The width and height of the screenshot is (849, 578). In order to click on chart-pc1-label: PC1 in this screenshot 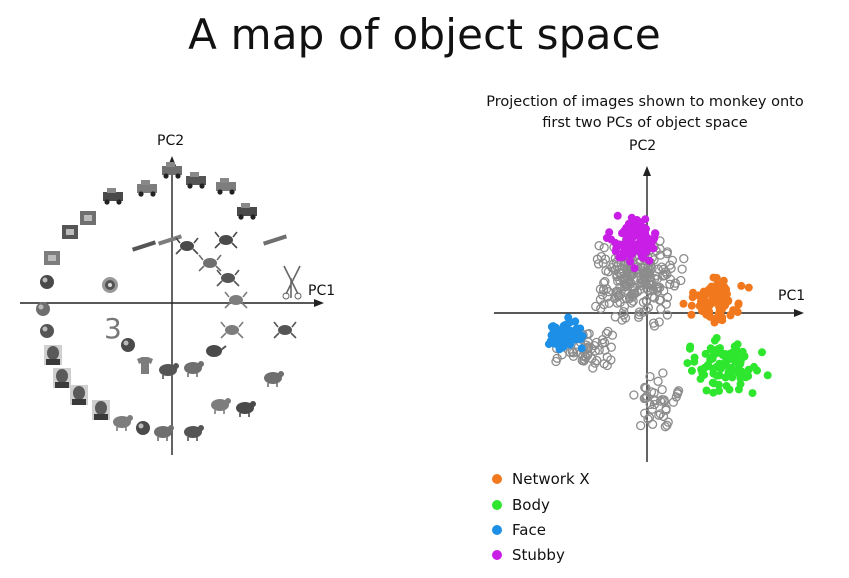, I will do `click(791, 296)`.